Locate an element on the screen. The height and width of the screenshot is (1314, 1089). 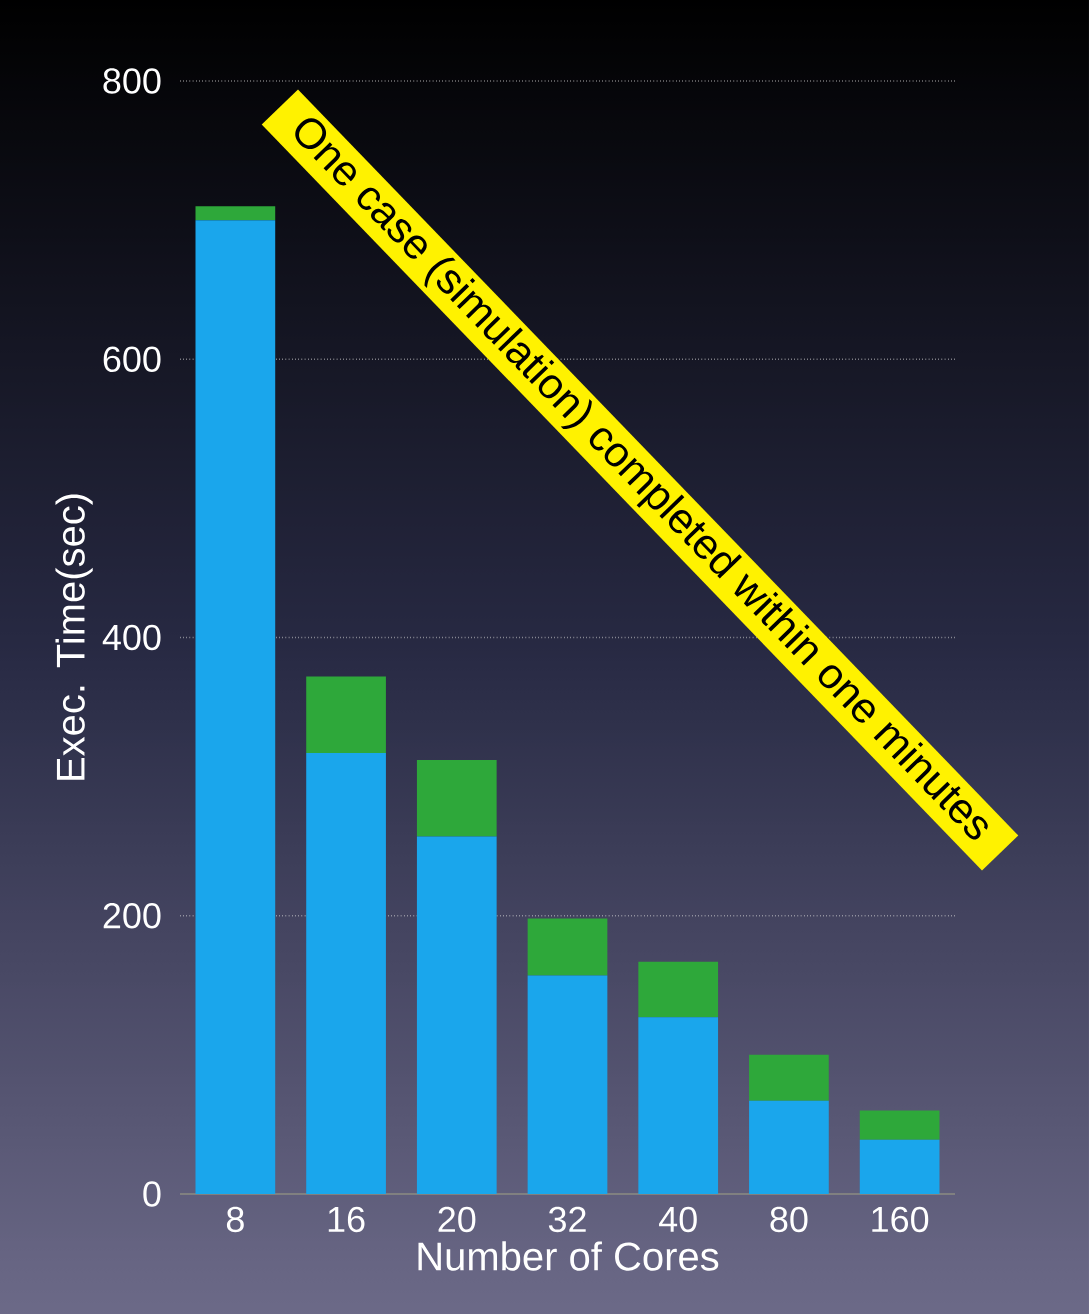
x-tick-label: 8 is located at coordinates (235, 1219).